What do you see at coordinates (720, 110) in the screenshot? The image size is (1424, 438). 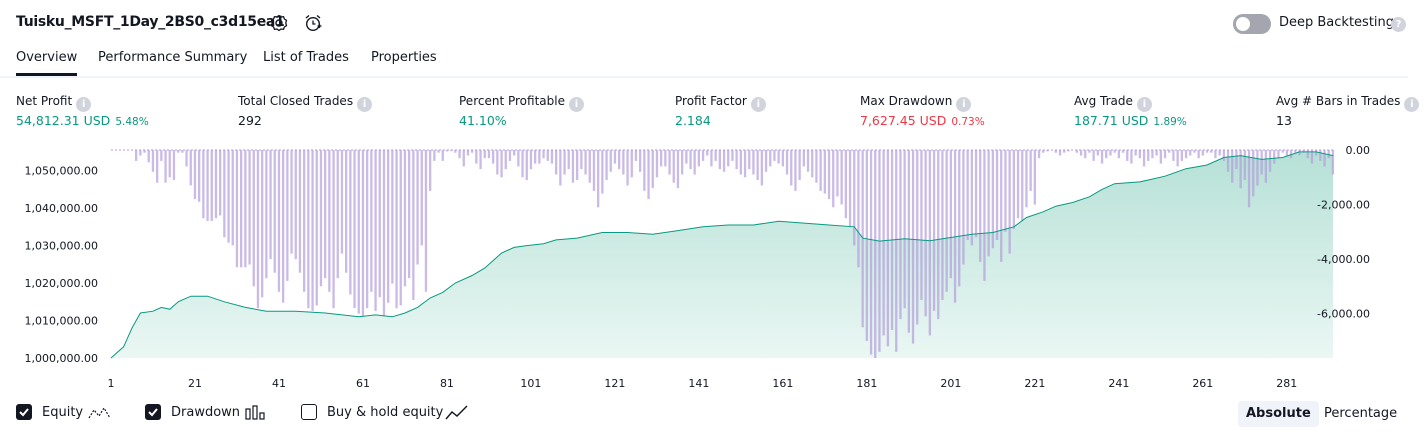 I see `stat-profit-factor: Profit Factor i 2.184` at bounding box center [720, 110].